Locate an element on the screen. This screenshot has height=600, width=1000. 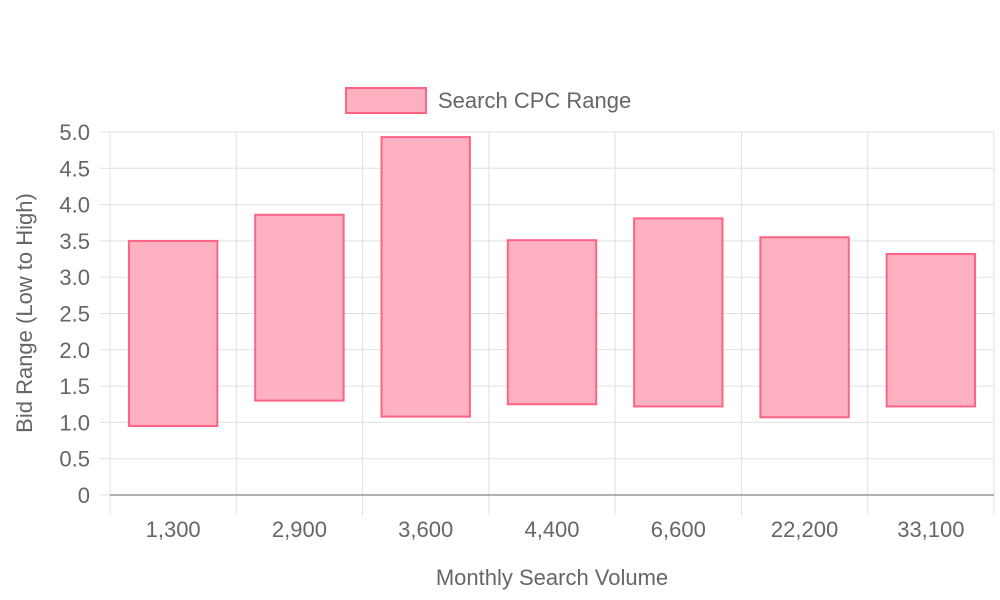
y-tick-label: 4.5 is located at coordinates (74, 168).